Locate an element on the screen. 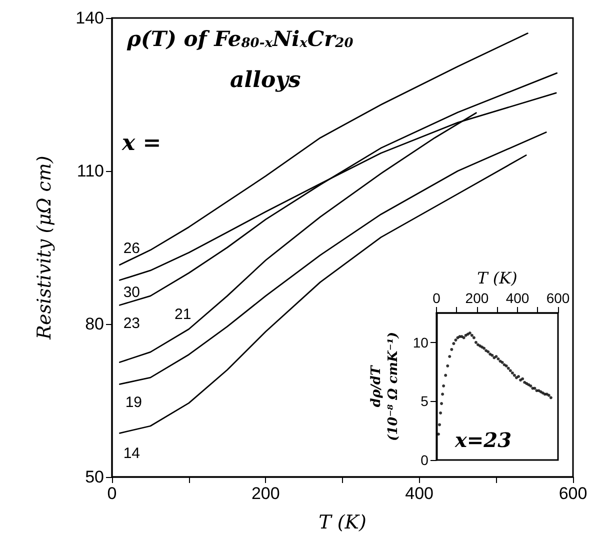  series-label: 19 is located at coordinates (133, 403).